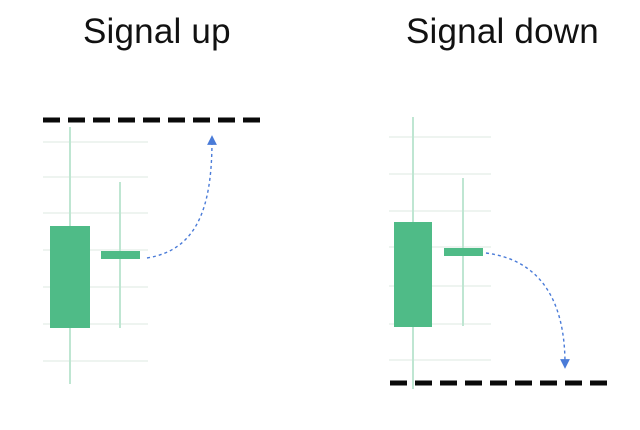 Image resolution: width=640 pixels, height=430 pixels. What do you see at coordinates (502, 31) in the screenshot?
I see `signal-down-title: Signal down` at bounding box center [502, 31].